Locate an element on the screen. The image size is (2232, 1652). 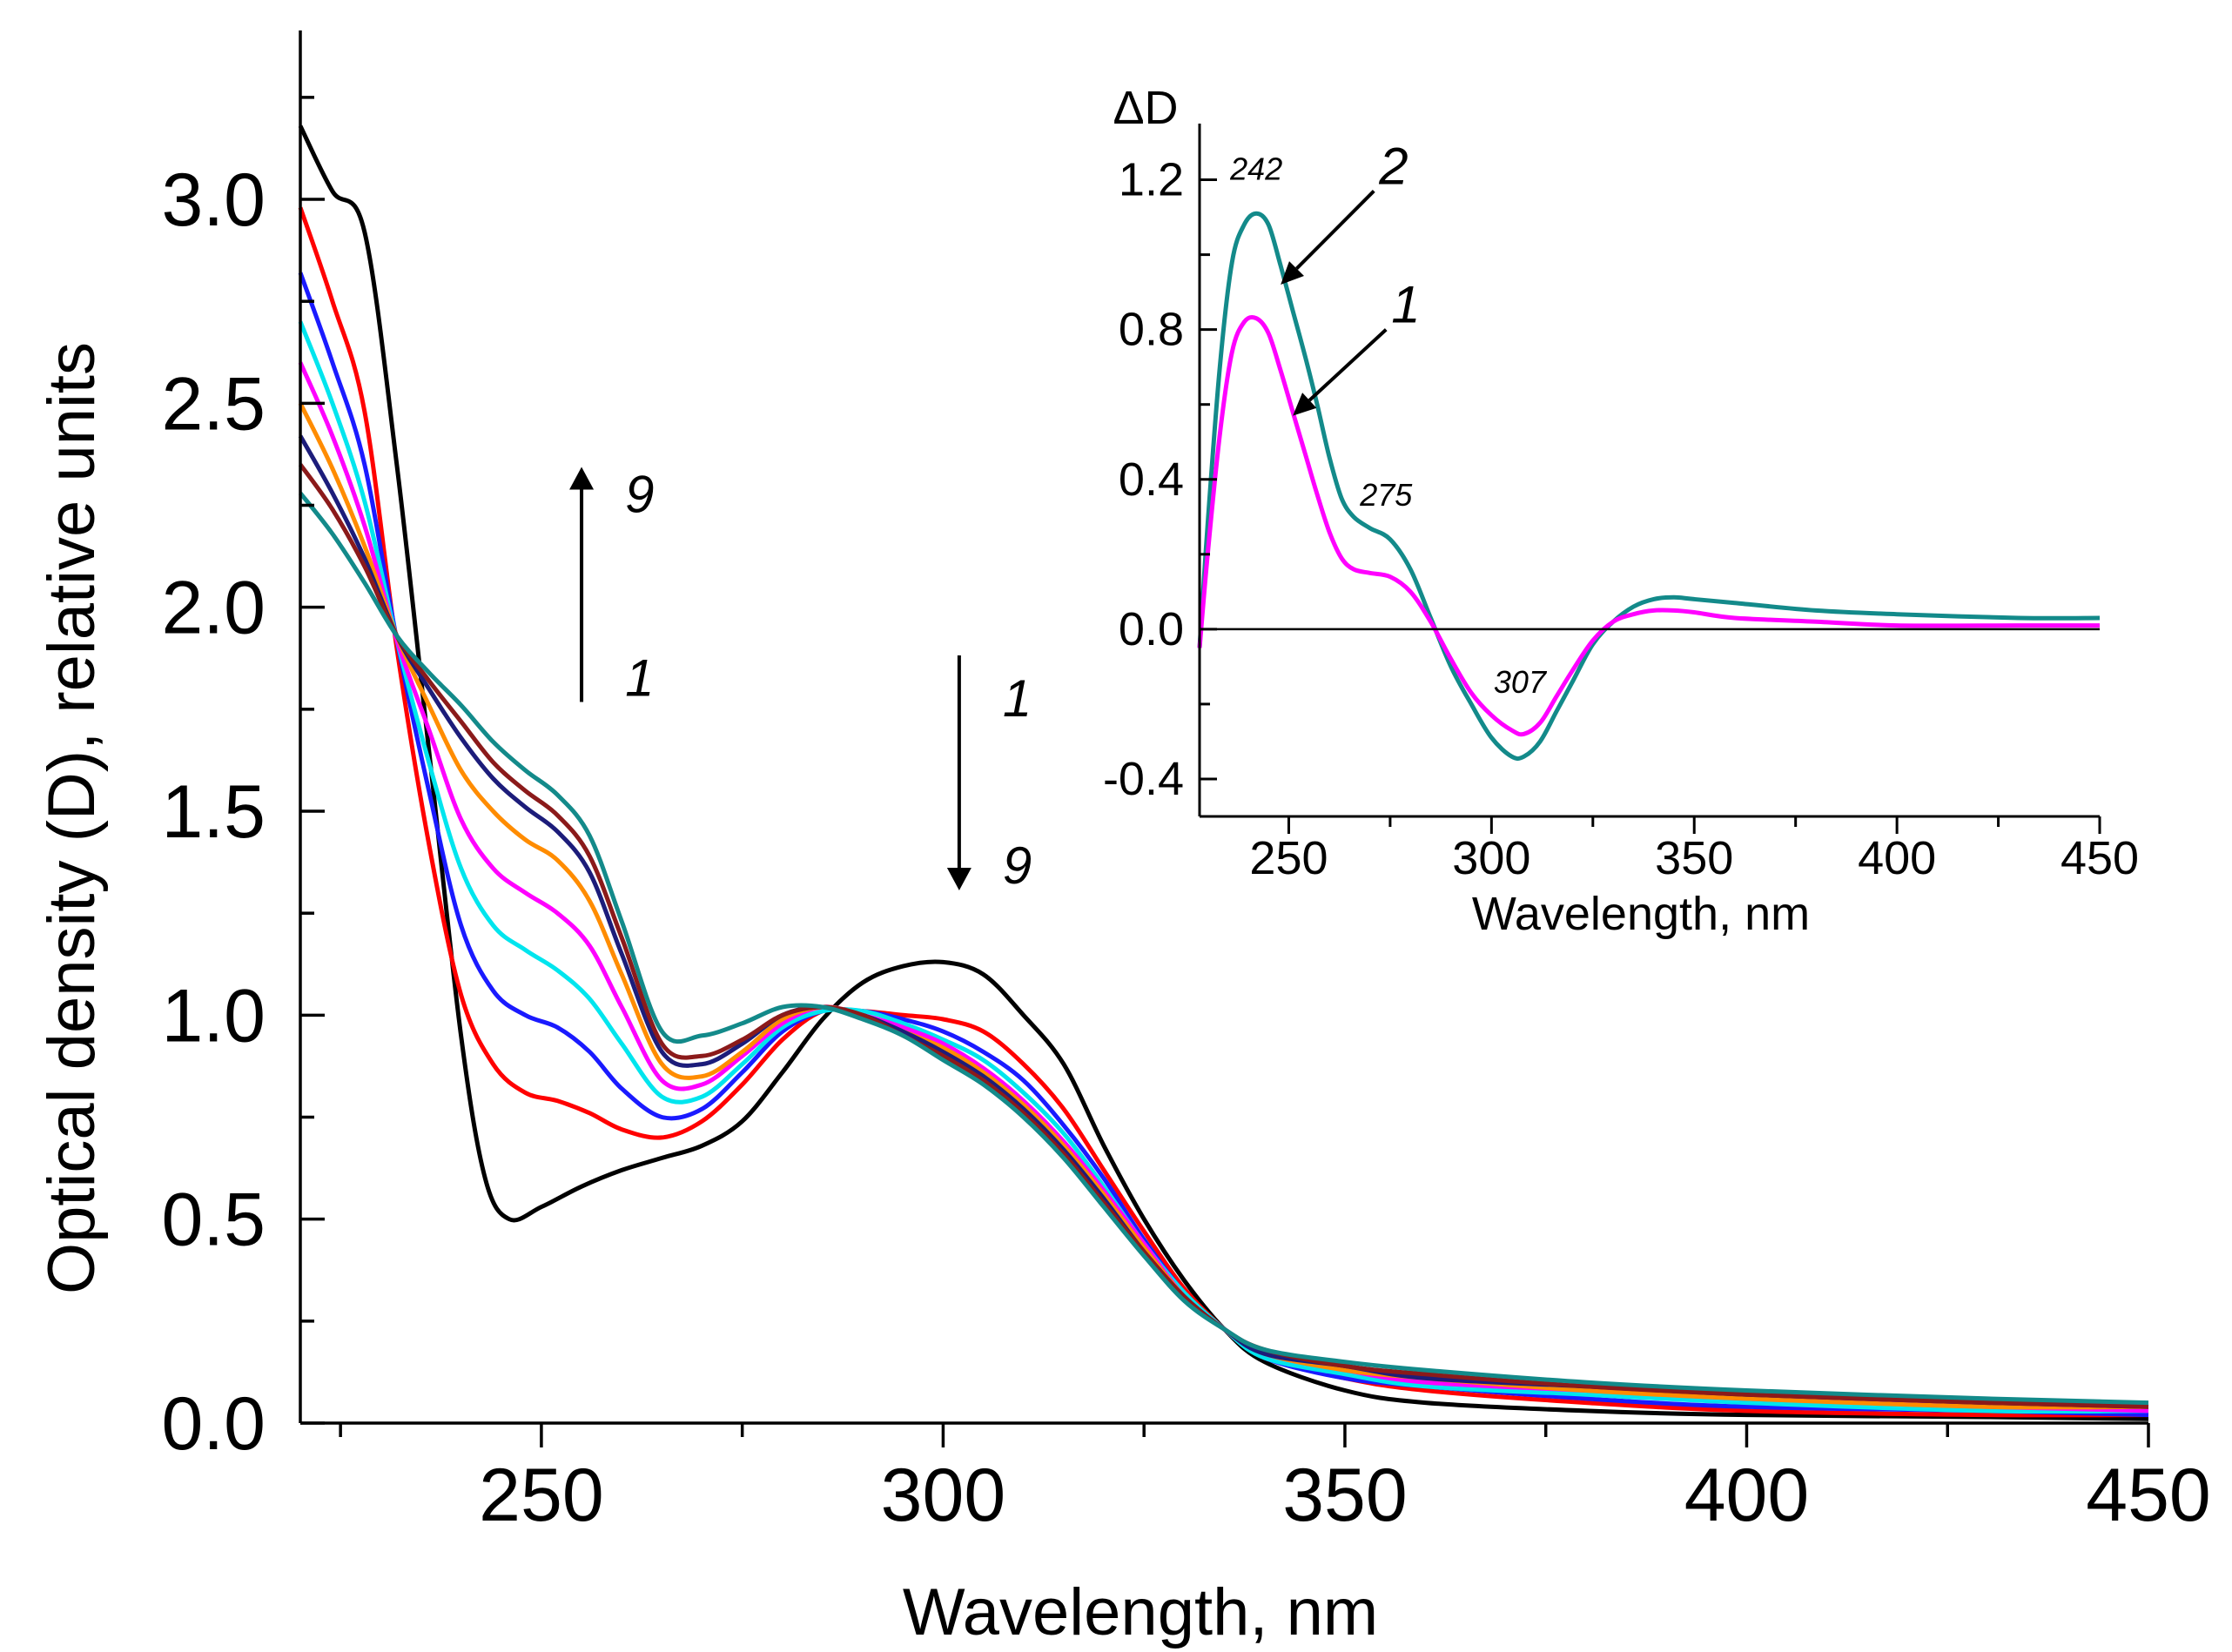
inset-curve-label-1: 1 is located at coordinates (1357, 346).